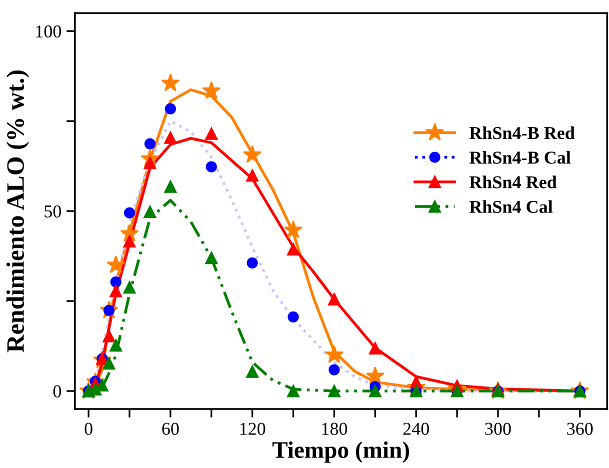 This screenshot has height=468, width=609. What do you see at coordinates (88, 428) in the screenshot?
I see `x-tick-label: 0` at bounding box center [88, 428].